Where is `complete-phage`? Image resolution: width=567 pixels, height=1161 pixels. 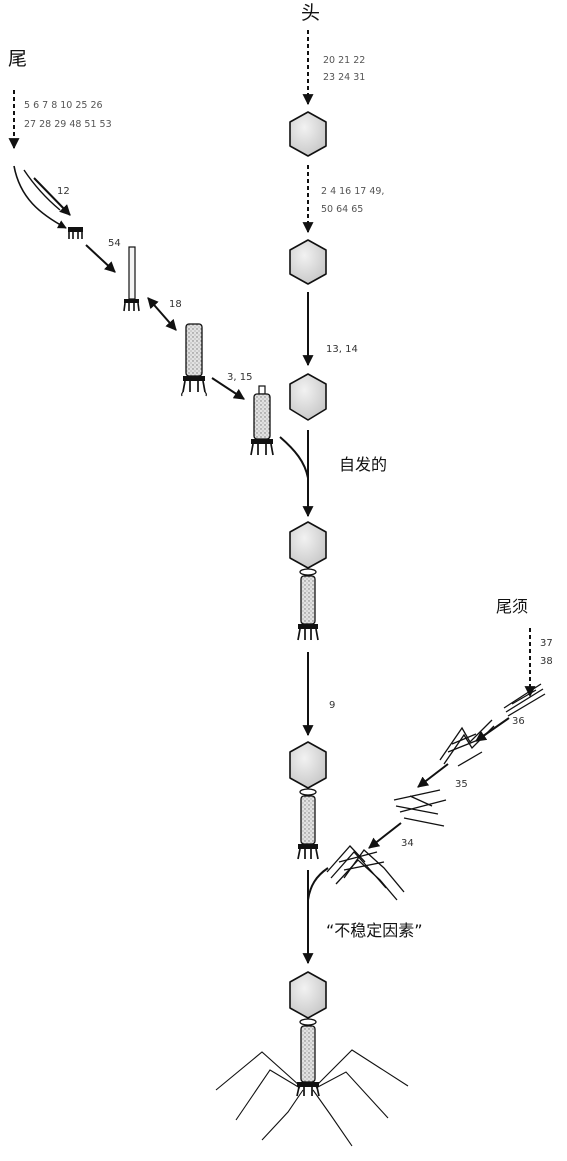
complete-phage is located at coordinates (308, 1034).